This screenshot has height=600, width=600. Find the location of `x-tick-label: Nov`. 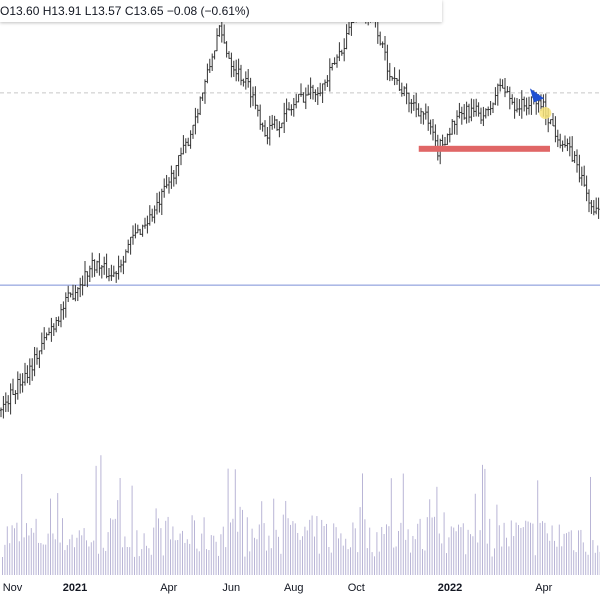

x-tick-label: Nov is located at coordinates (12, 588).